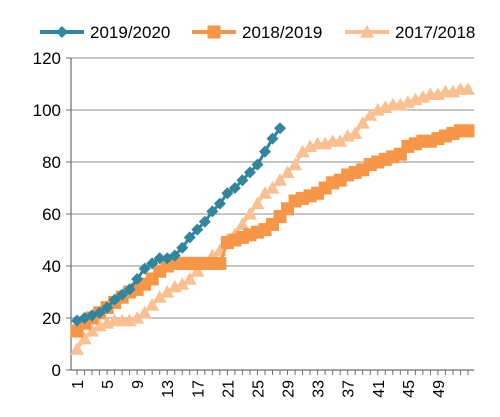 This screenshot has width=500, height=417. Describe the element at coordinates (168, 389) in the screenshot. I see `x-tick-label: 13` at that location.